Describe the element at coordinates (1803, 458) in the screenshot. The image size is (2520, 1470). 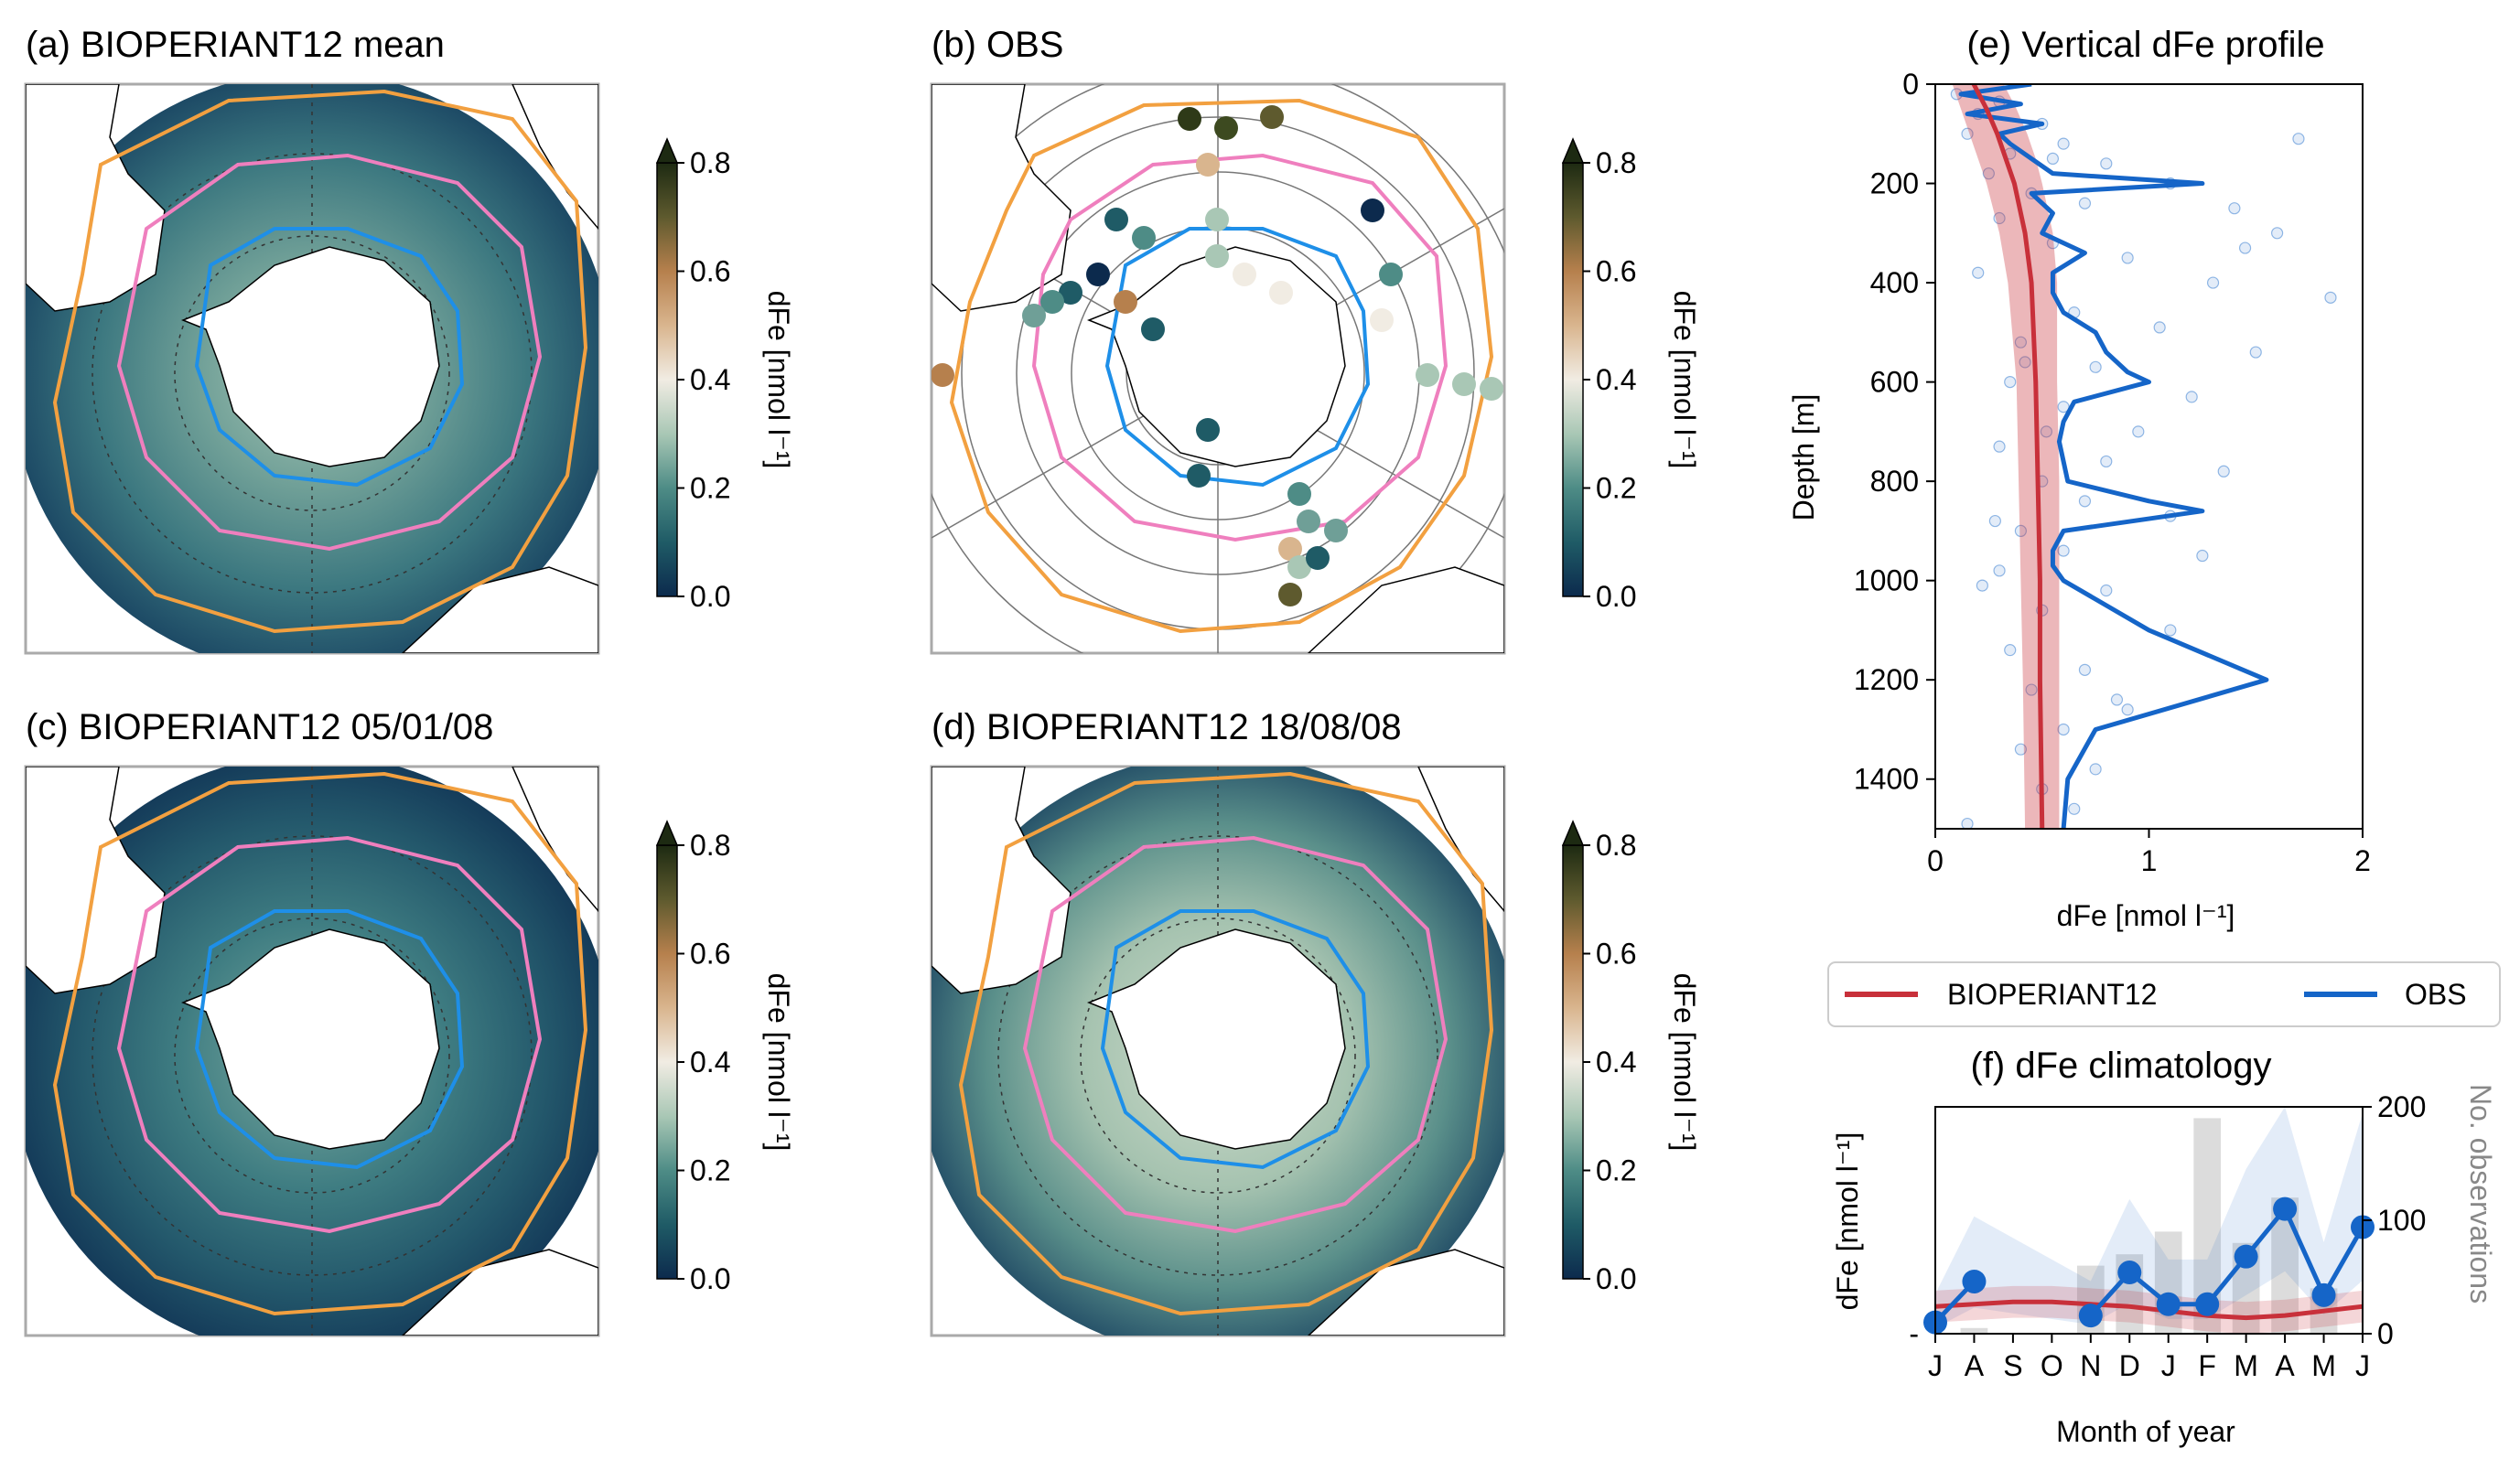
I see `panel-e-ylabel: Depth [m]` at that location.